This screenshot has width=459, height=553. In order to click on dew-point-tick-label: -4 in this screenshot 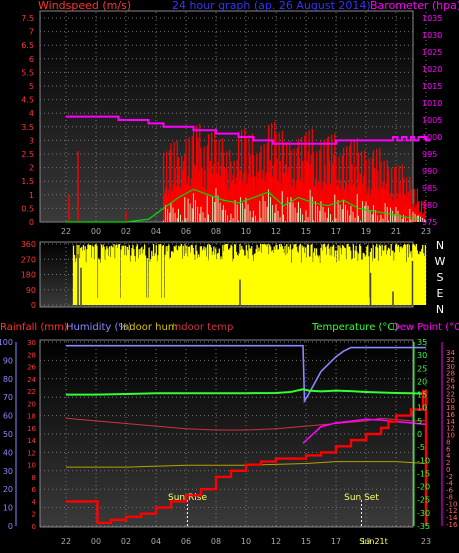, I will do `click(450, 484)`.